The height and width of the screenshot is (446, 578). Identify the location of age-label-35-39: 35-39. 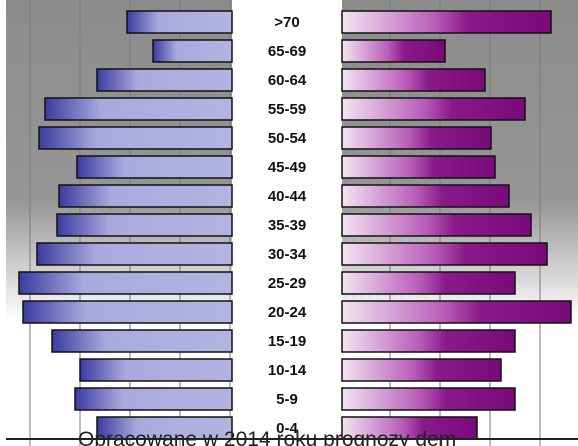
(287, 225).